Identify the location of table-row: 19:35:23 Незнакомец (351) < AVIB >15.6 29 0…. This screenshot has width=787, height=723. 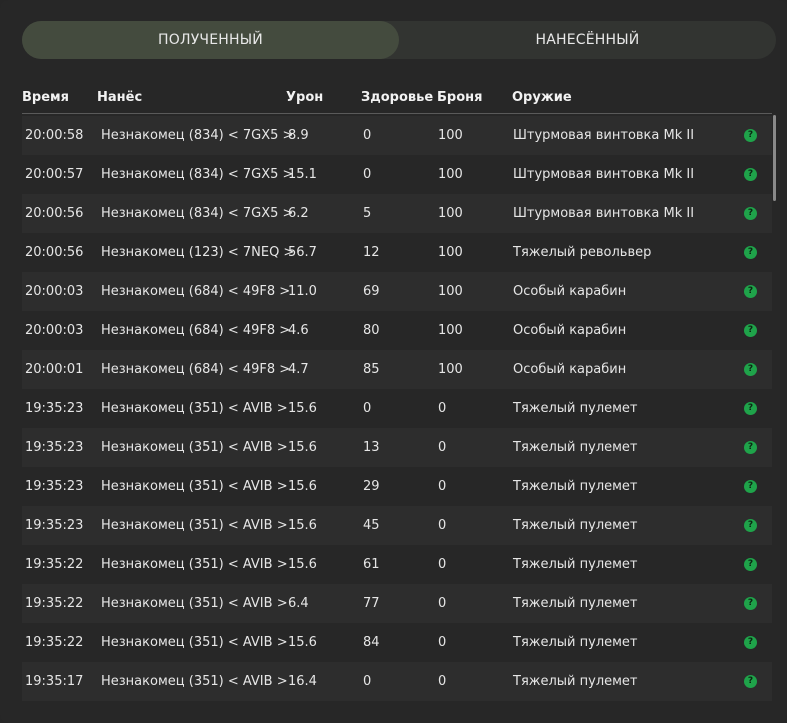
(397, 486).